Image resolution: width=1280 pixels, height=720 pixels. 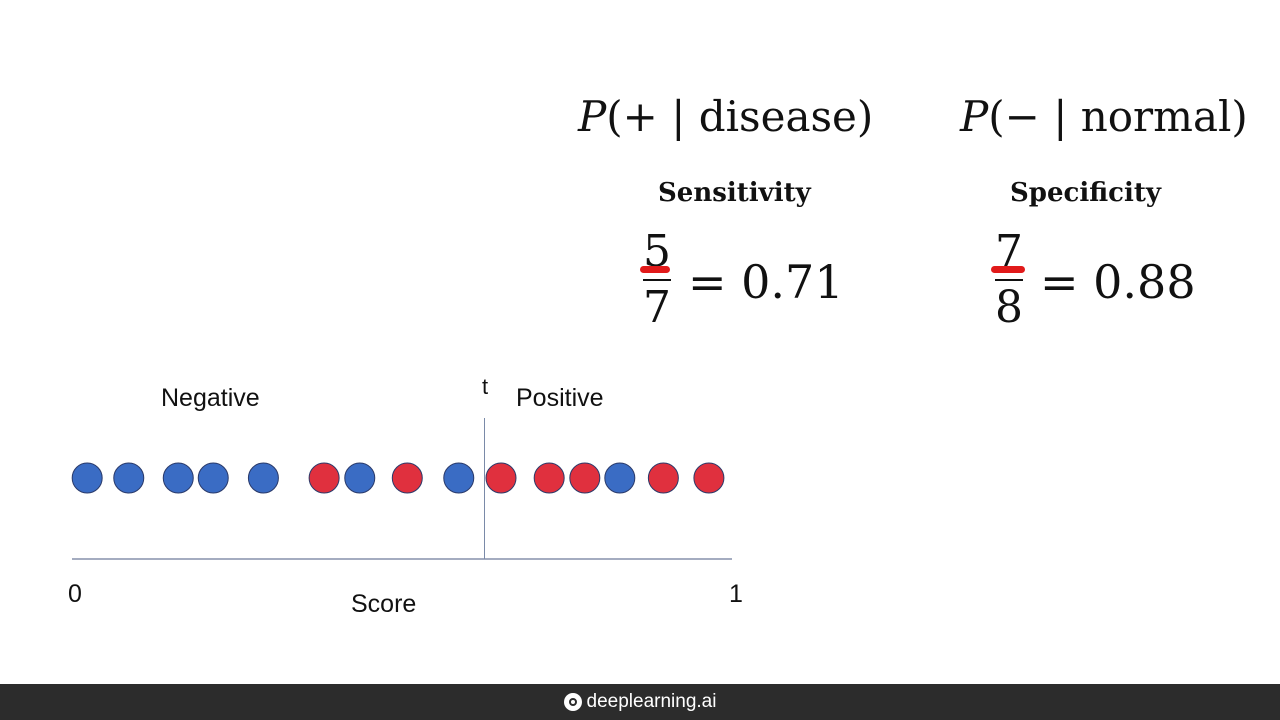 I want to click on score-axis-chart, so click(x=401, y=489).